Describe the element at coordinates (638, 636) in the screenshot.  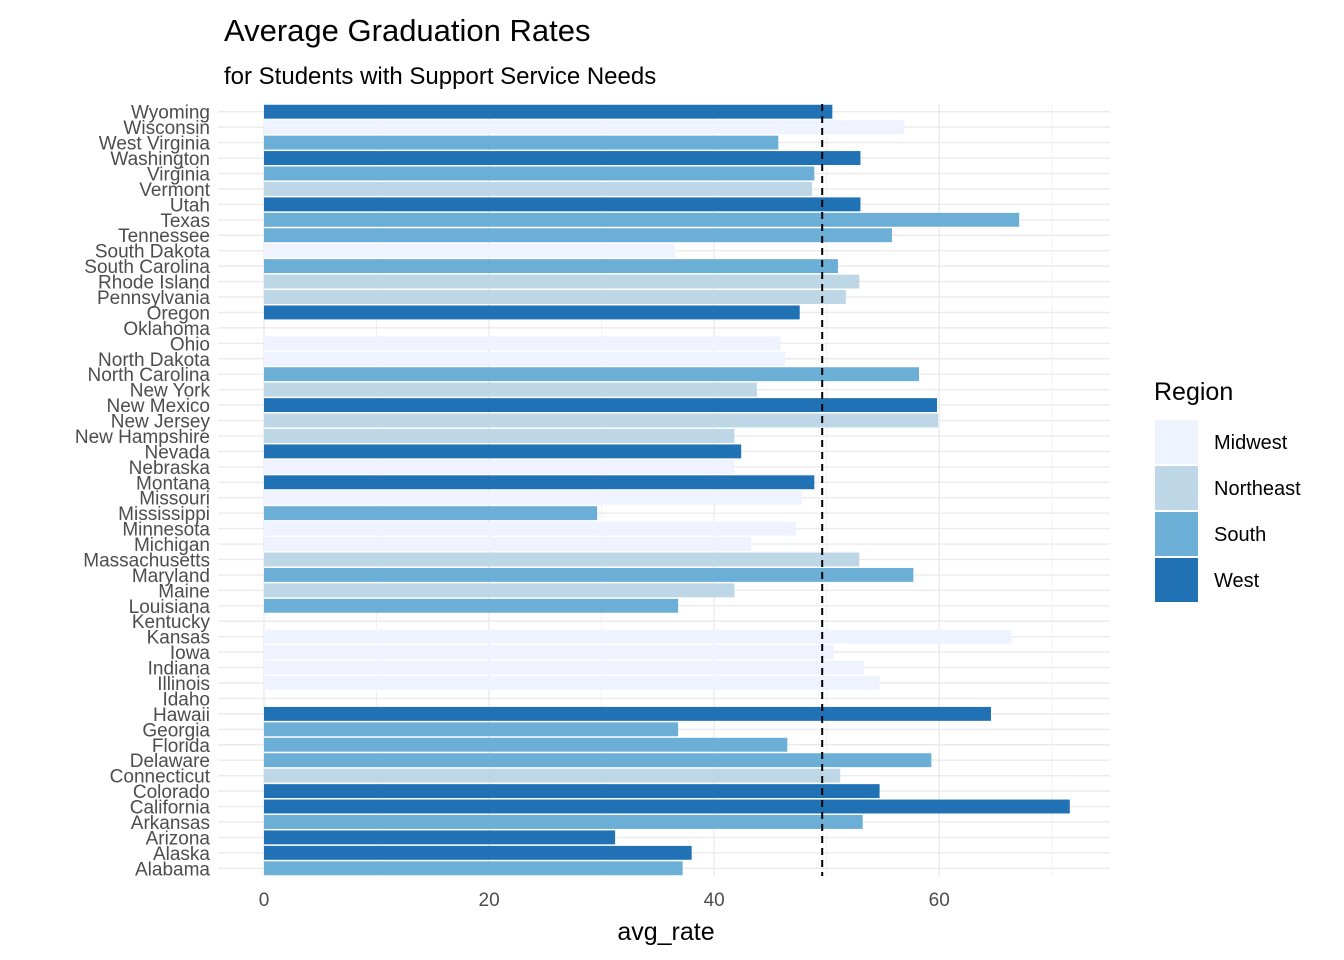
I see `bar-kansas` at that location.